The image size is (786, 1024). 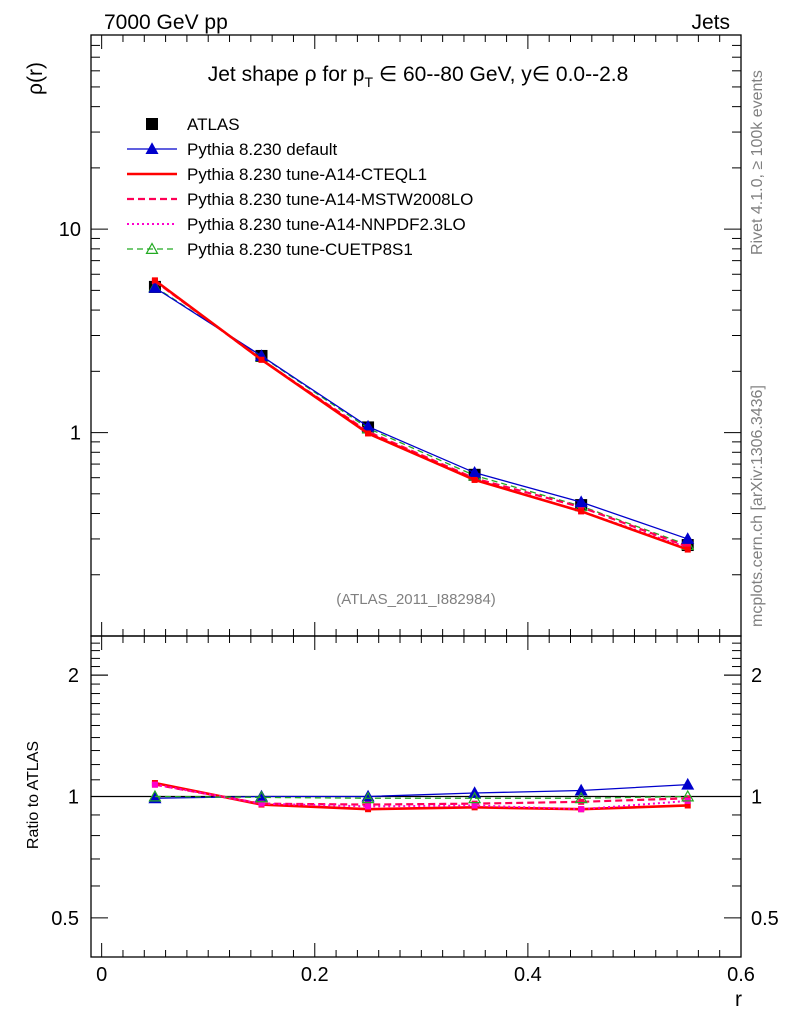 What do you see at coordinates (33, 795) in the screenshot?
I see `ratio-ylabel: Ratio to ATLAS` at bounding box center [33, 795].